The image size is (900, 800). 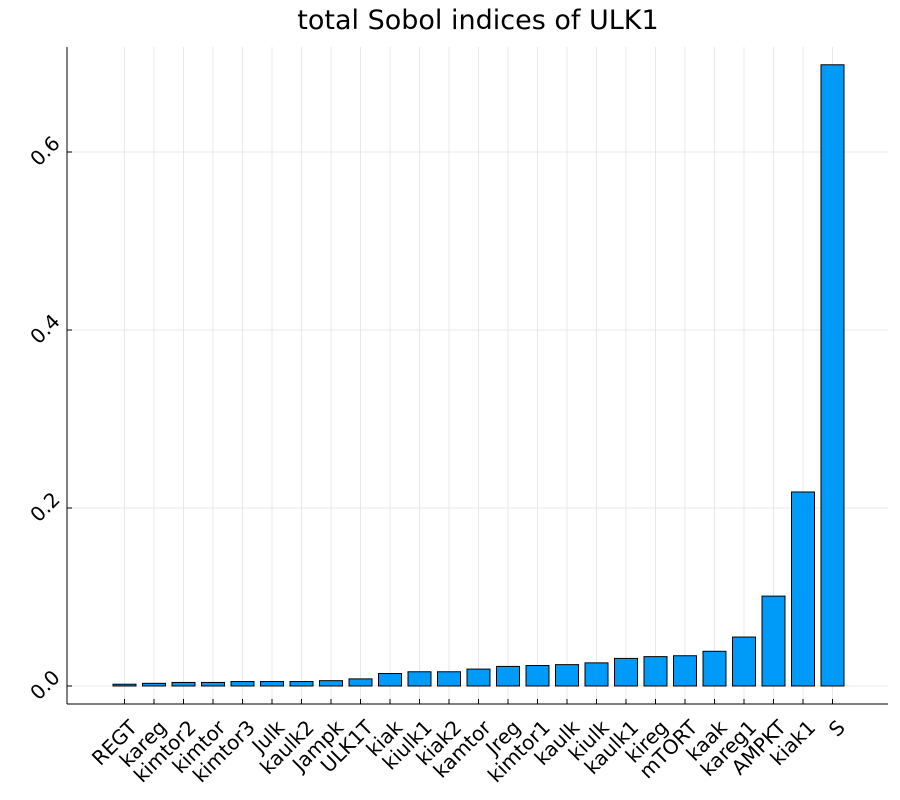 I want to click on x-tick-label: S, so click(x=837, y=728).